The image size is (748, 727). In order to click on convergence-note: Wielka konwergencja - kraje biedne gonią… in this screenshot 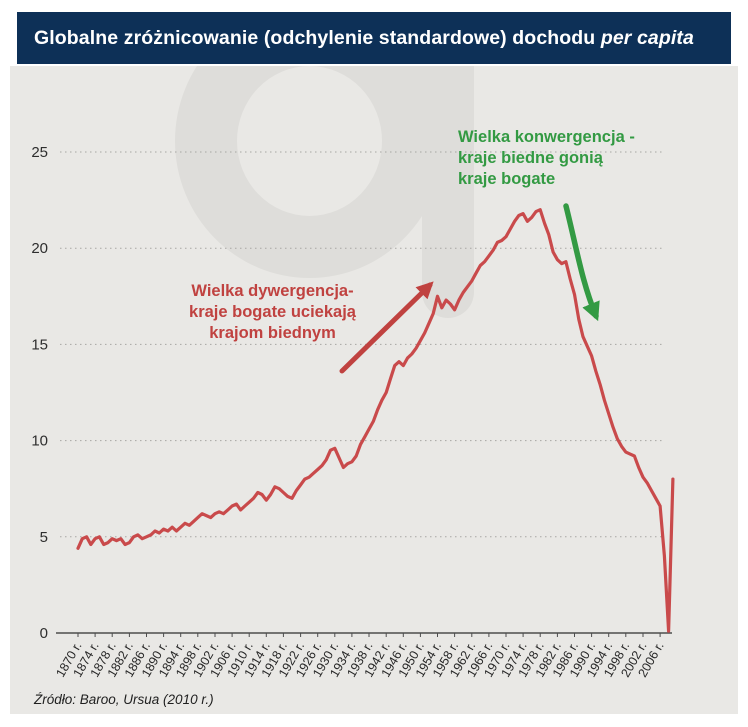, I will do `click(573, 158)`.